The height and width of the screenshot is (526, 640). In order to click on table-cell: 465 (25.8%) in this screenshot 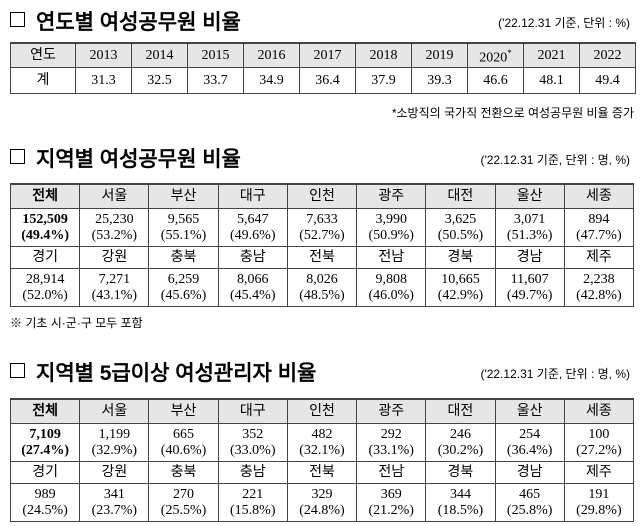, I will do `click(529, 502)`.